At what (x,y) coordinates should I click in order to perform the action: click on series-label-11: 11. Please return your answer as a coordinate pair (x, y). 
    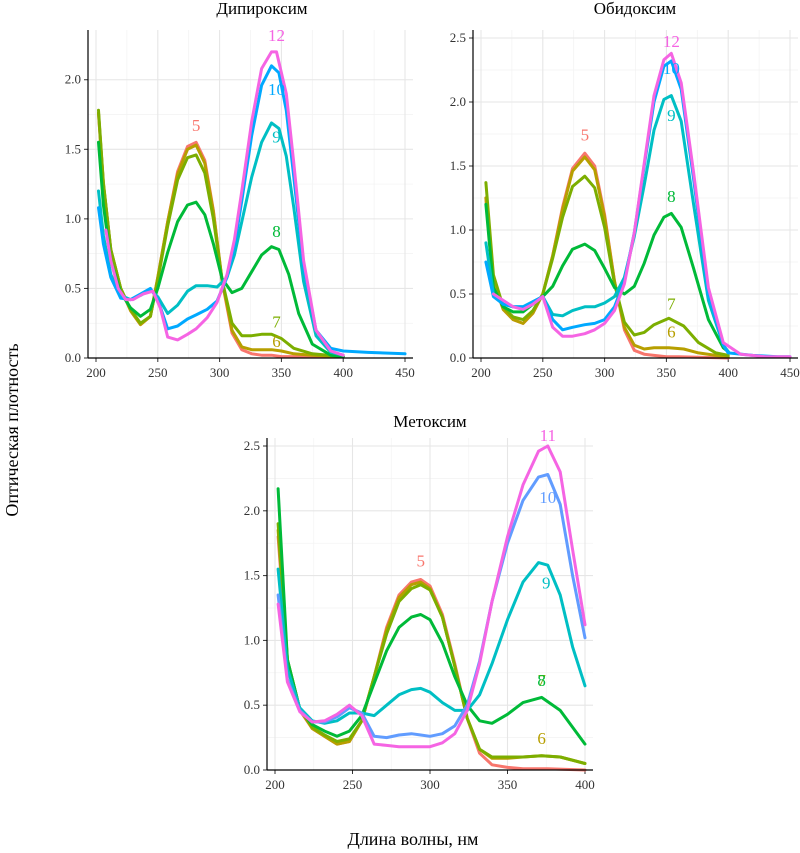
    Looking at the image, I should click on (548, 435).